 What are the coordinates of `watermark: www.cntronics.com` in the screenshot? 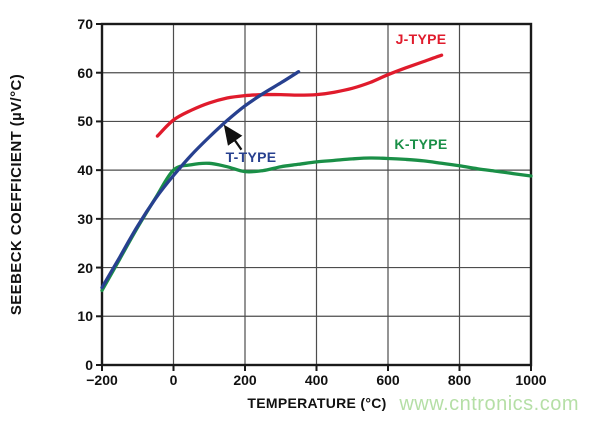 It's located at (489, 404).